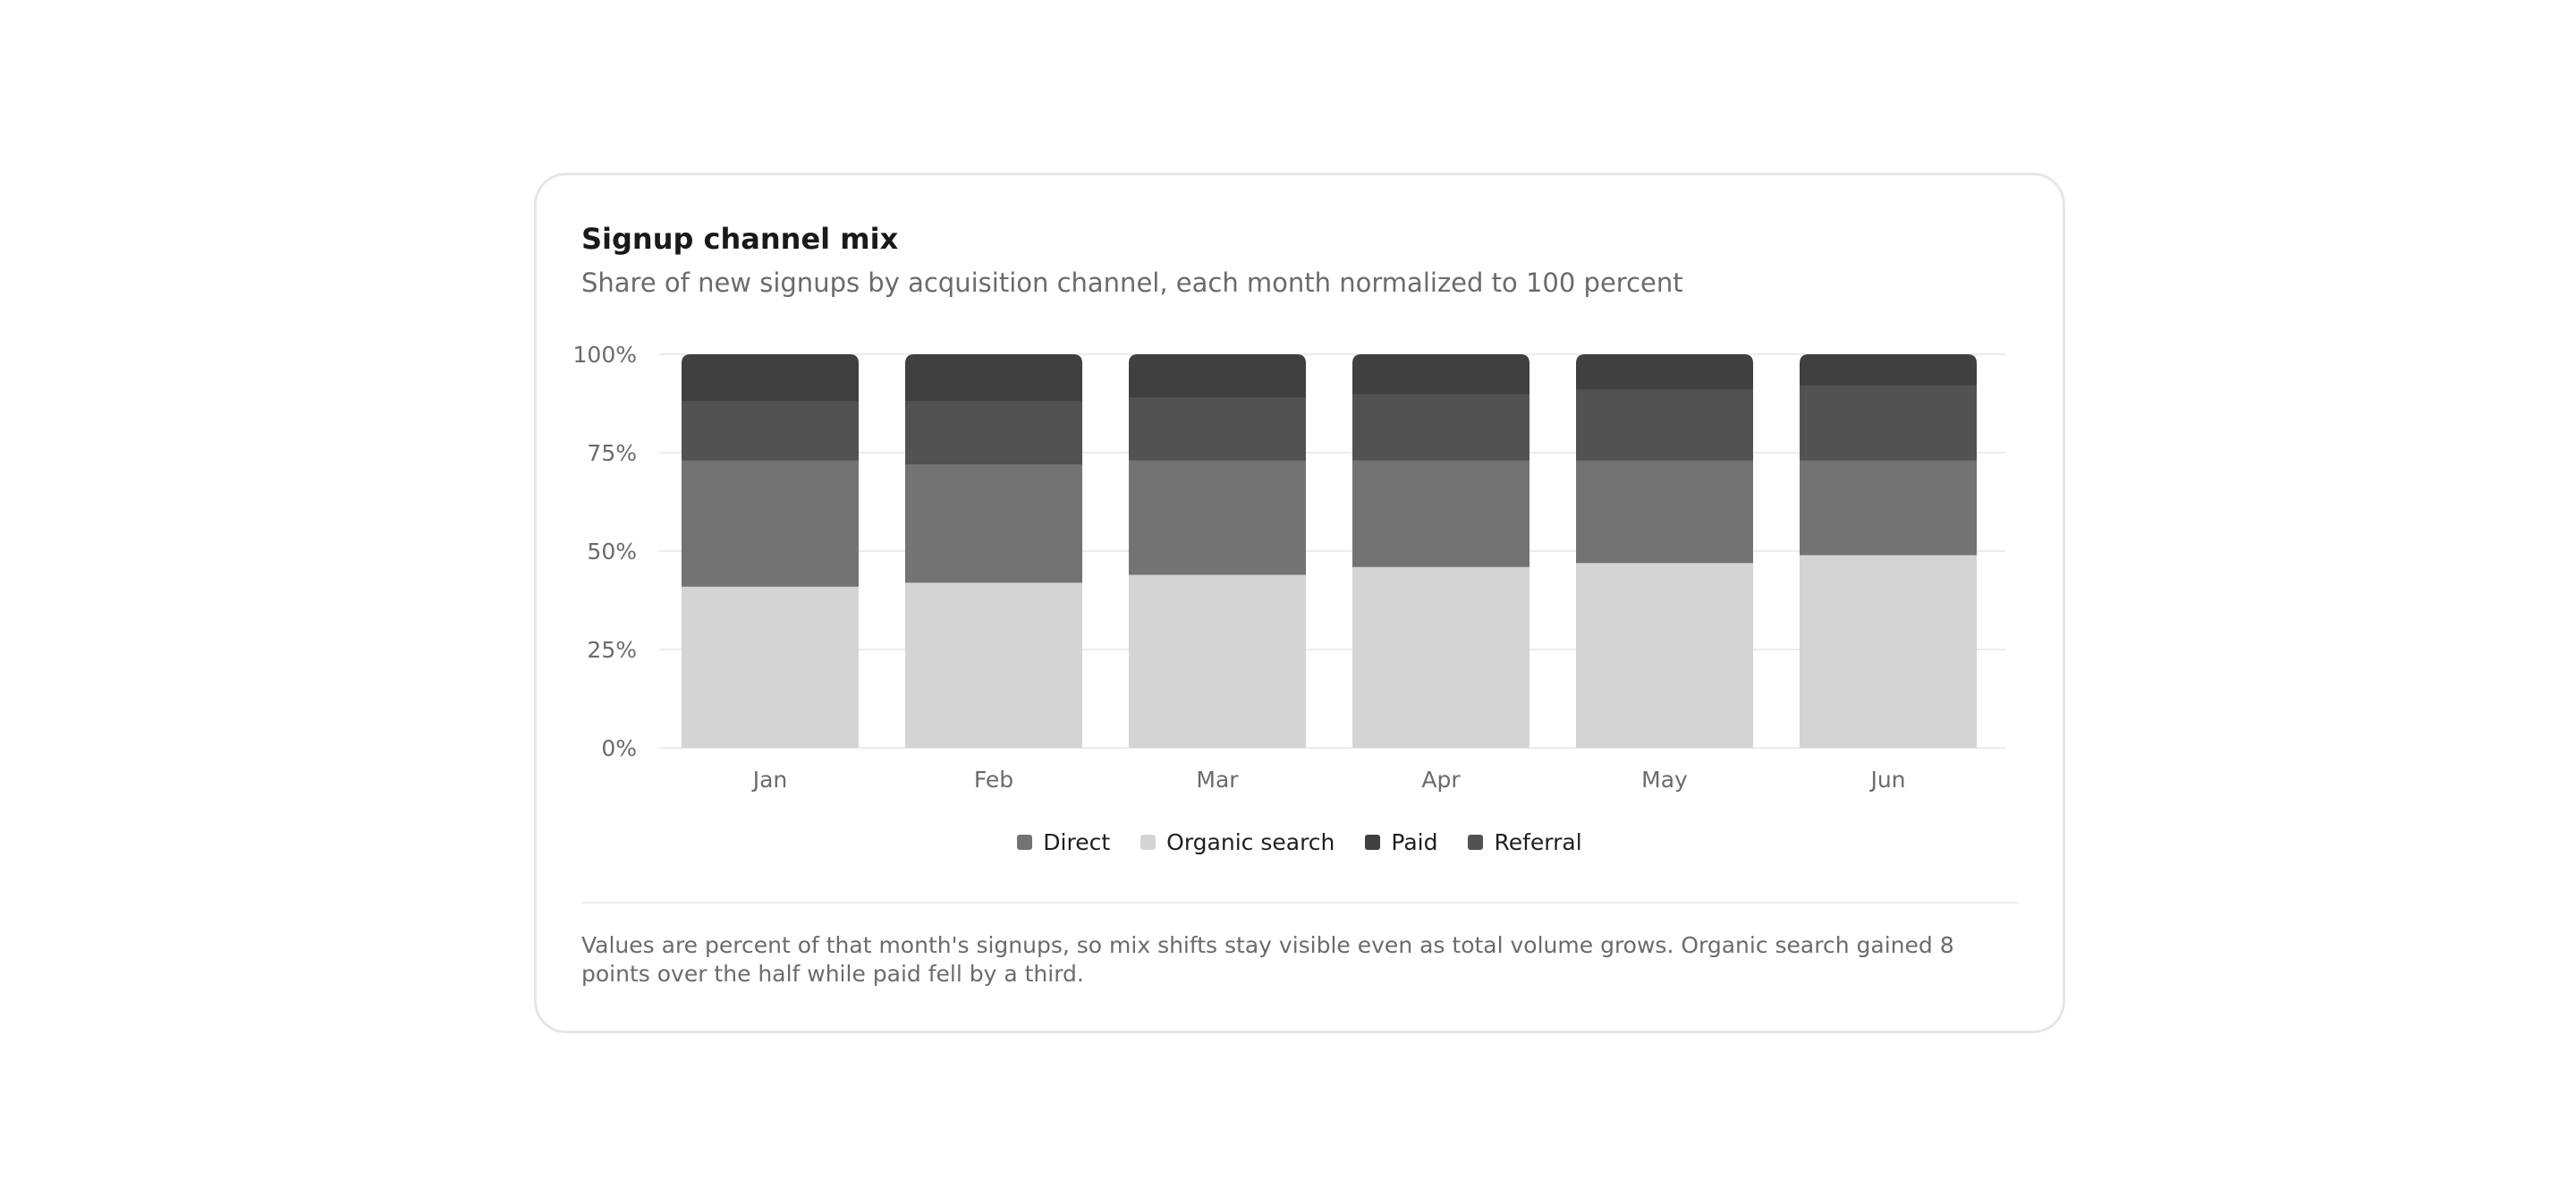 This screenshot has width=2576, height=1197. I want to click on legend-label: Direct, so click(1077, 842).